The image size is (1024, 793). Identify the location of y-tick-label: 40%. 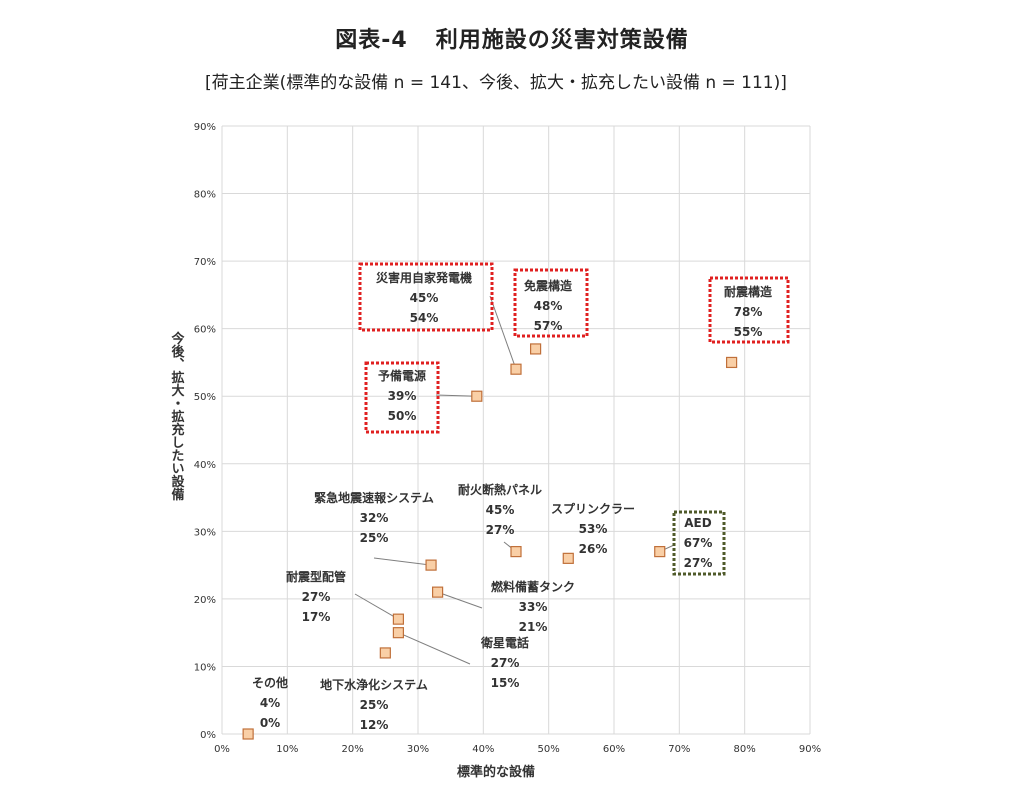
(205, 465).